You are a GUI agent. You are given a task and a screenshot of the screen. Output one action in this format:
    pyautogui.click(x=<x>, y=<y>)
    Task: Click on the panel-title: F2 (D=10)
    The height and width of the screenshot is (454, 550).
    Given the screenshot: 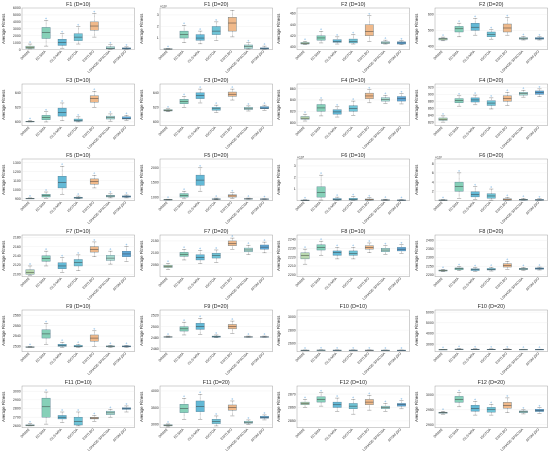 What is the action you would take?
    pyautogui.click(x=353, y=5)
    